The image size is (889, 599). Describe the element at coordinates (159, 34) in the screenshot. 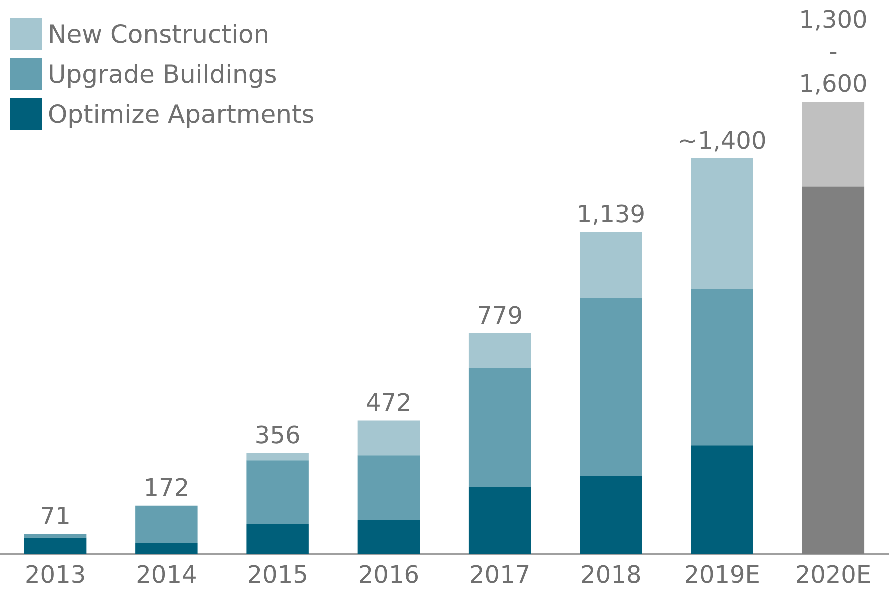

I see `legend-label: New Construction` at that location.